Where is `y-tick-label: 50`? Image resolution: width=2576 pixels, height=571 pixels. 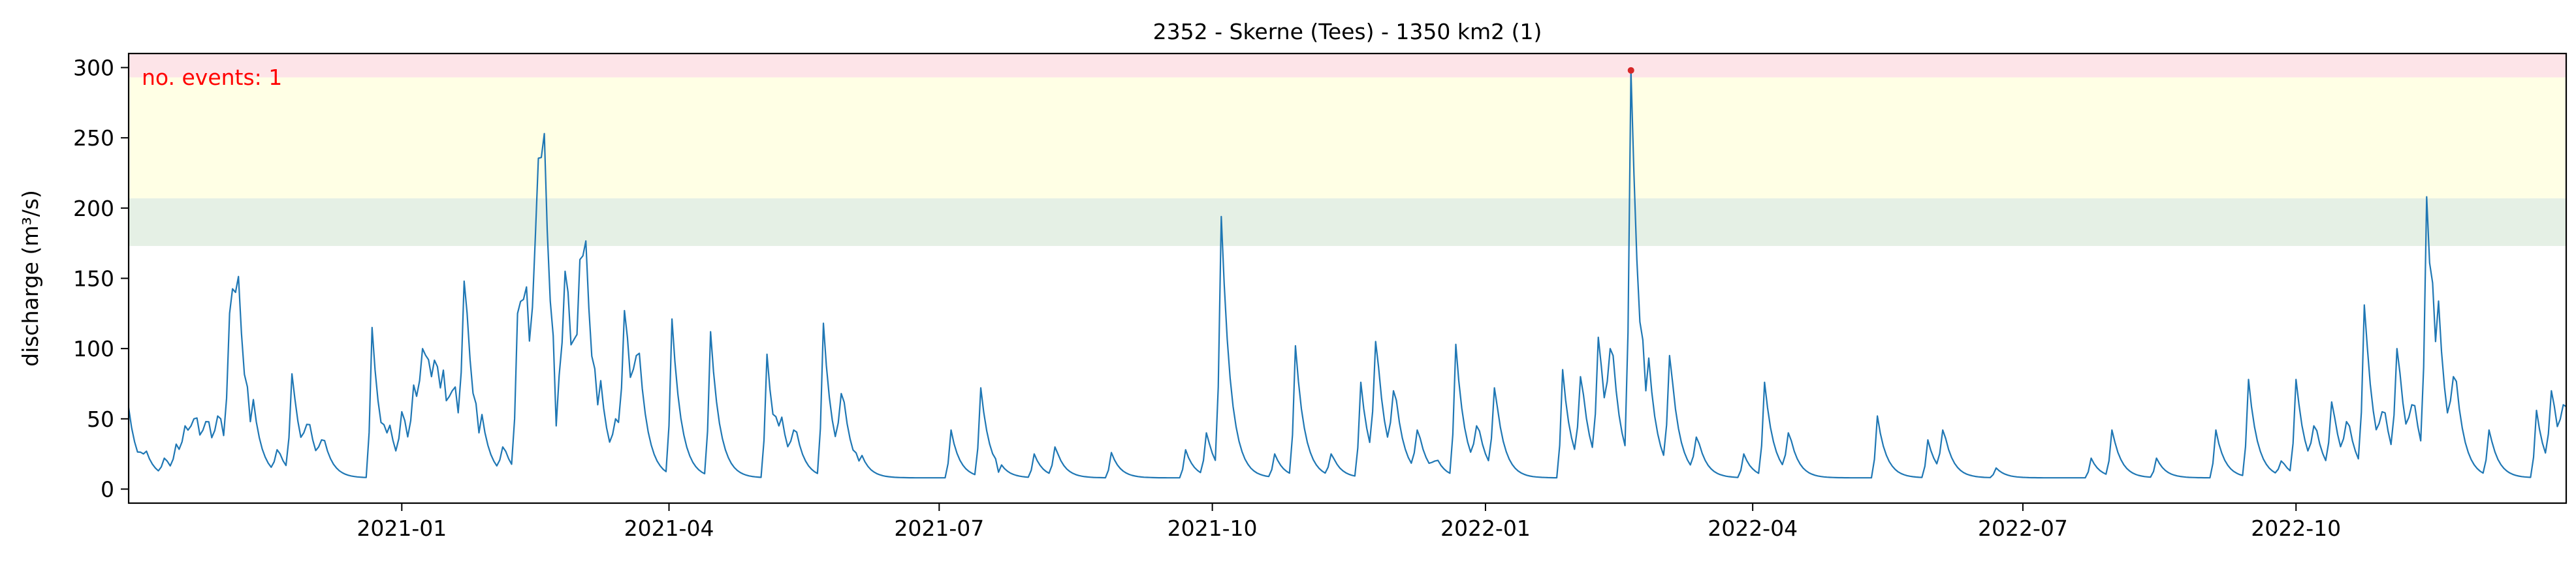 y-tick-label: 50 is located at coordinates (101, 419).